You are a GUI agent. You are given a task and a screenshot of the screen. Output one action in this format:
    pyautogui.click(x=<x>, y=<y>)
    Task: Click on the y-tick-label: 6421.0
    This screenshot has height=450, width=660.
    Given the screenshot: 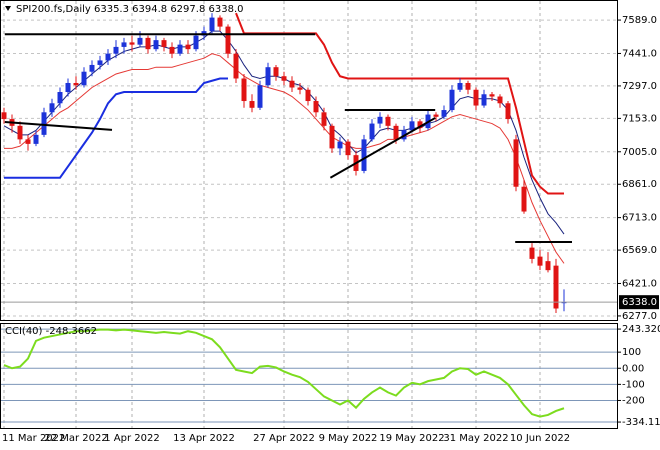 What is the action you would take?
    pyautogui.click(x=639, y=283)
    